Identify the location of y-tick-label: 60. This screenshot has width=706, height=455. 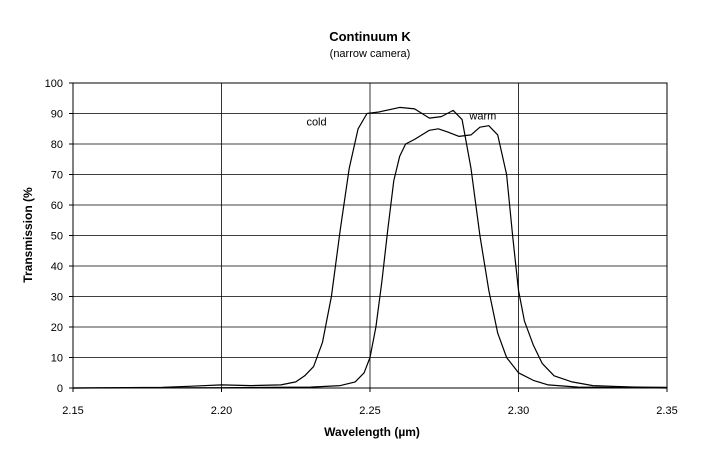
(57, 206).